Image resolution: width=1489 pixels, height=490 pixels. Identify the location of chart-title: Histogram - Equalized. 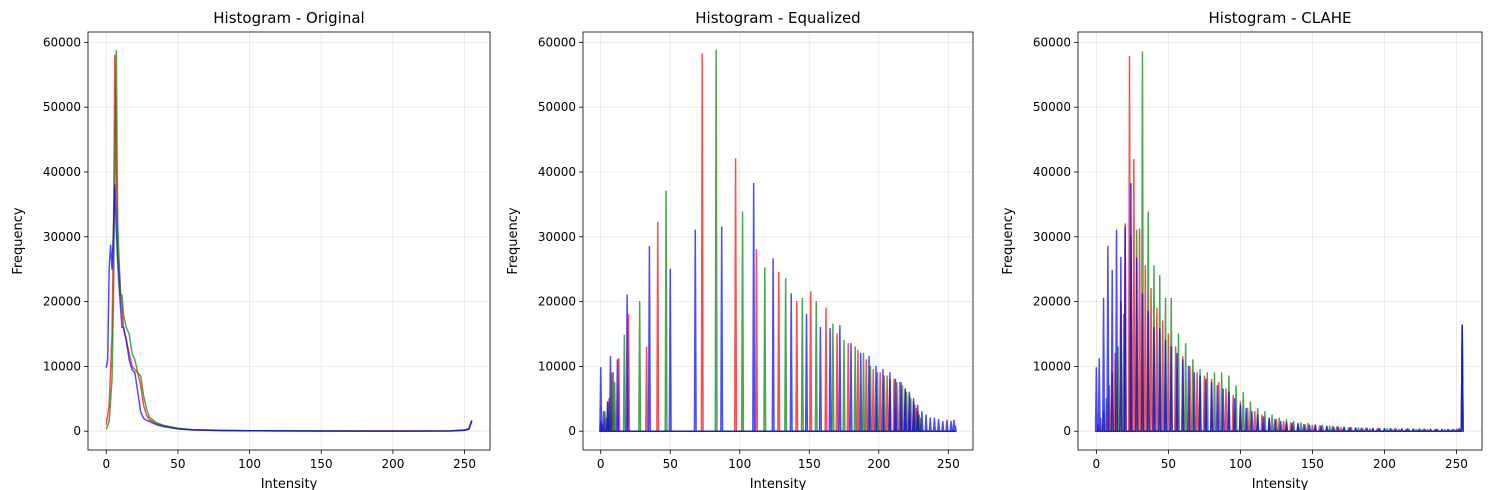
(777, 18).